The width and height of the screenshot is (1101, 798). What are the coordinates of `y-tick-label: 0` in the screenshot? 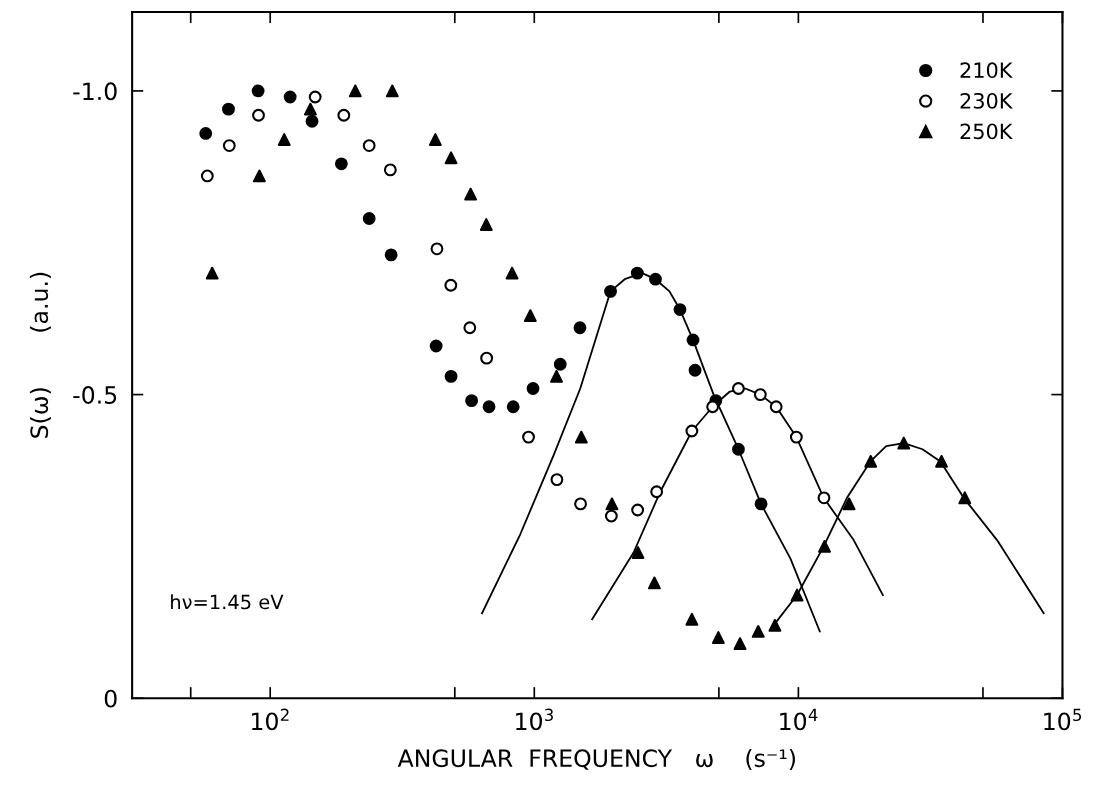 It's located at (110, 698).